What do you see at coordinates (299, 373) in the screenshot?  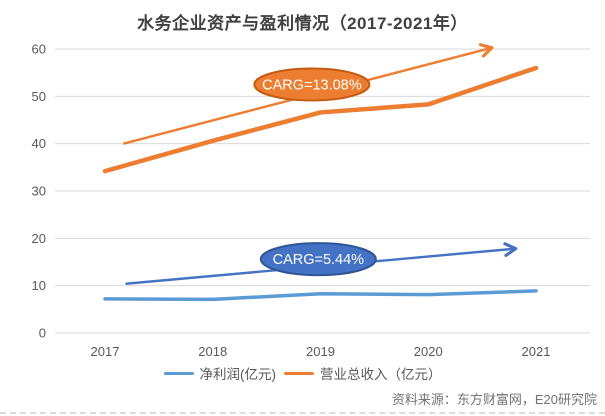 I see `revenue-line-swatch-icon` at bounding box center [299, 373].